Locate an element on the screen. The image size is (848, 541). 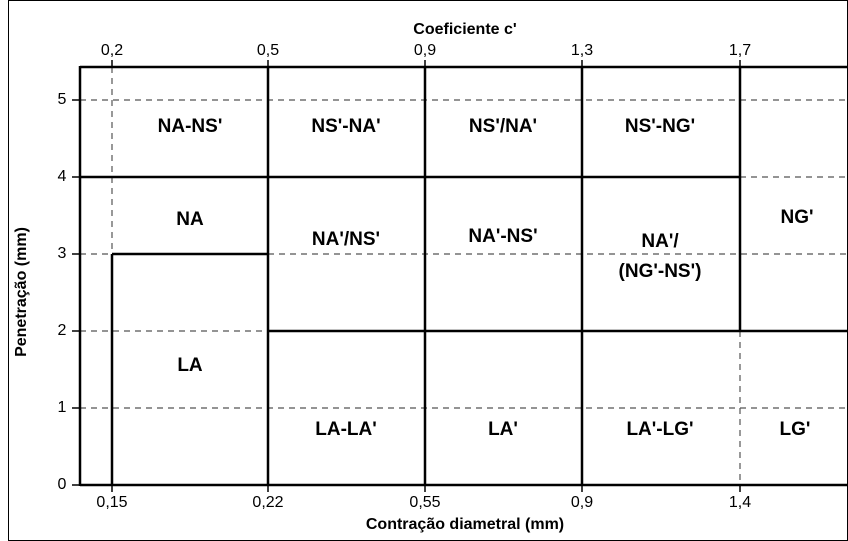
left-tick-label: 0 is located at coordinates (62, 484).